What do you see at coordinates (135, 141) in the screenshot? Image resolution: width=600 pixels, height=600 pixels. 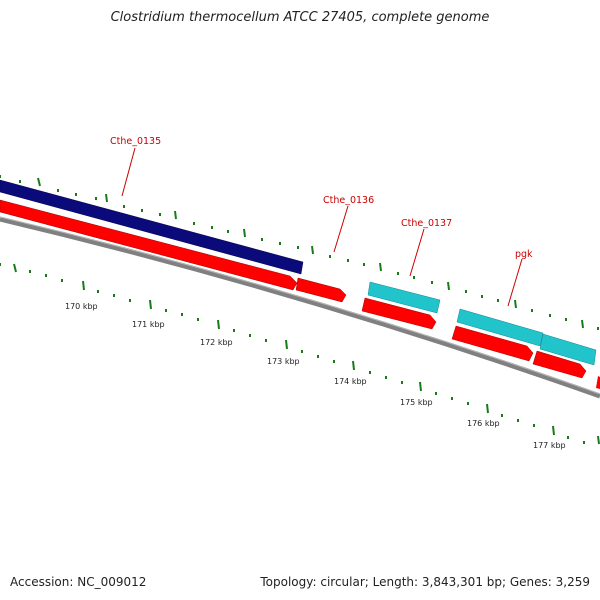 I see `gene-label-cthe-0135: Cthe_0135` at bounding box center [135, 141].